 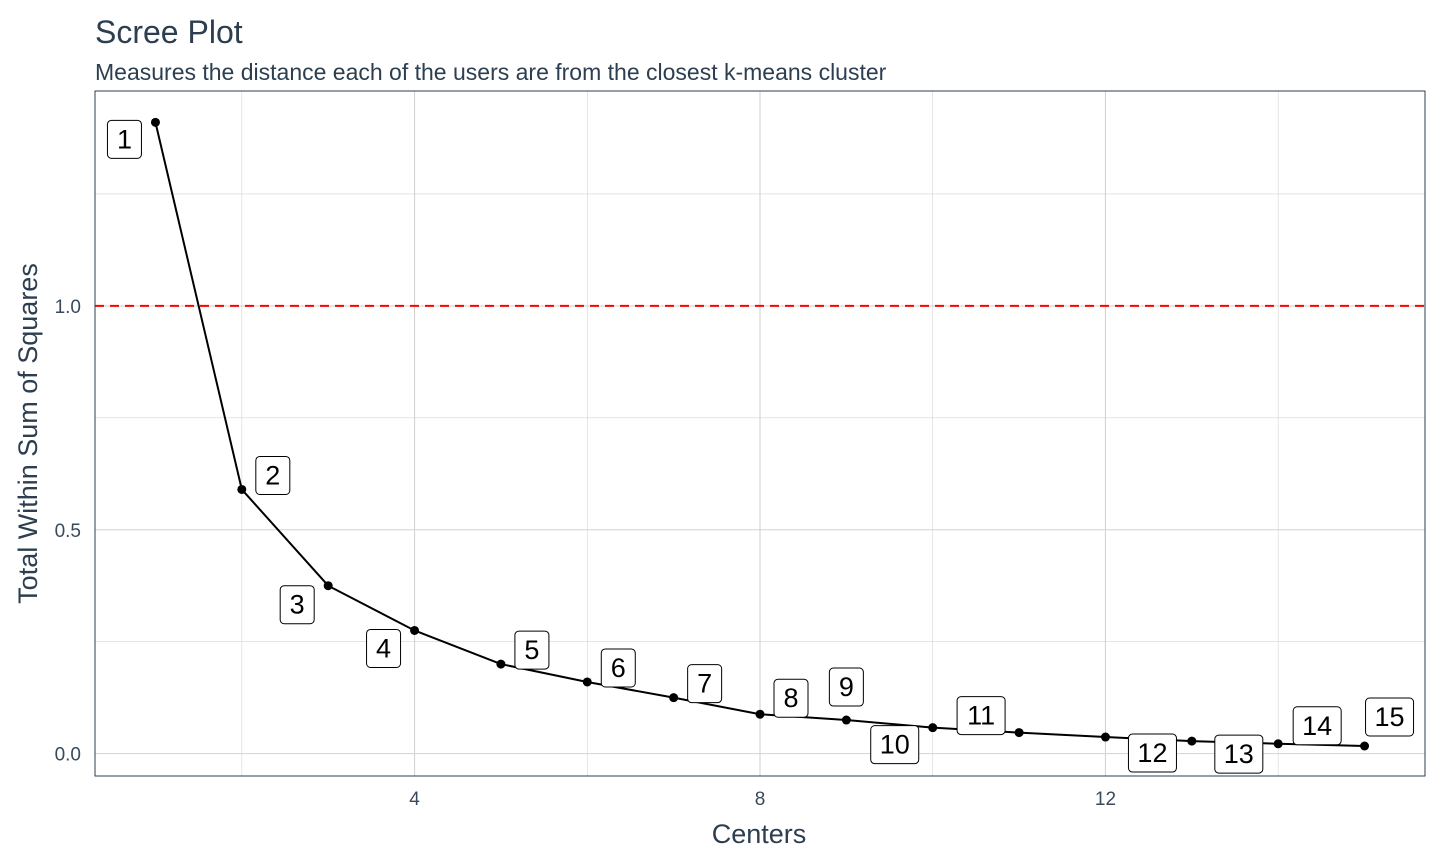 I want to click on point-label: 8, so click(x=790, y=698).